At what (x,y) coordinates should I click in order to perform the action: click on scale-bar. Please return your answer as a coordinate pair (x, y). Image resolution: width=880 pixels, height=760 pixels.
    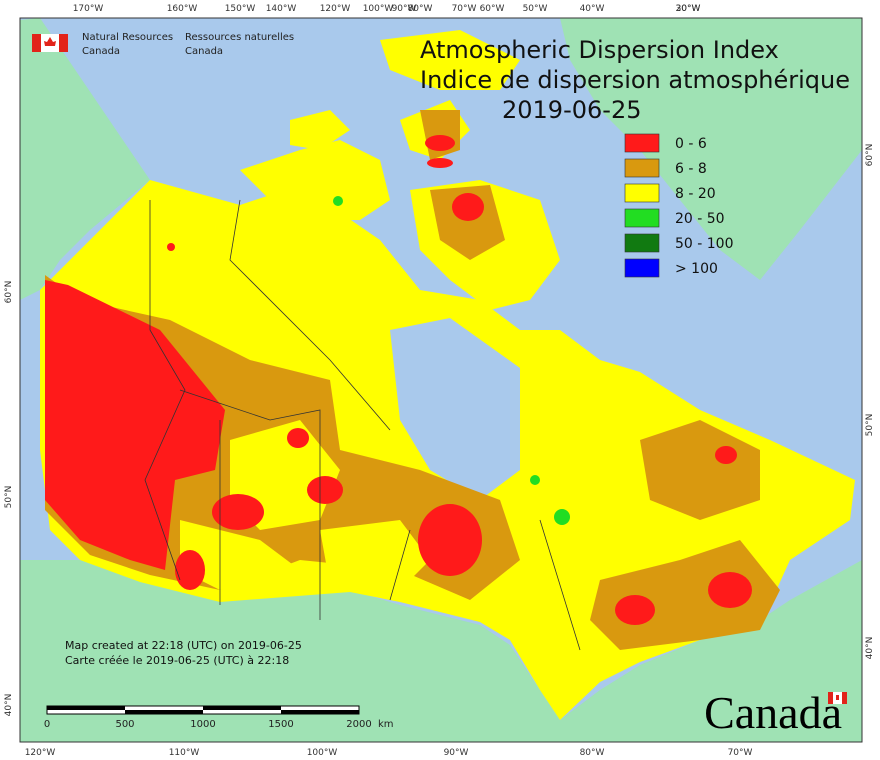
    Looking at the image, I should click on (203, 710).